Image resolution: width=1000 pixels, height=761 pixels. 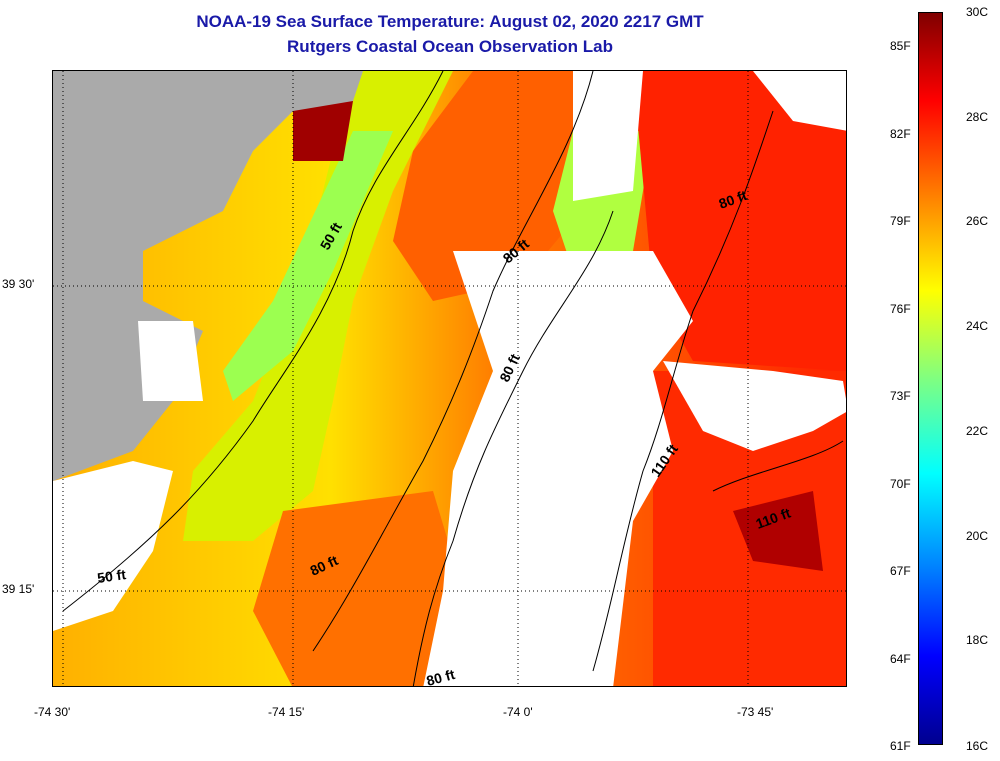 What do you see at coordinates (493, 186) in the screenshot?
I see `warm-core-north` at bounding box center [493, 186].